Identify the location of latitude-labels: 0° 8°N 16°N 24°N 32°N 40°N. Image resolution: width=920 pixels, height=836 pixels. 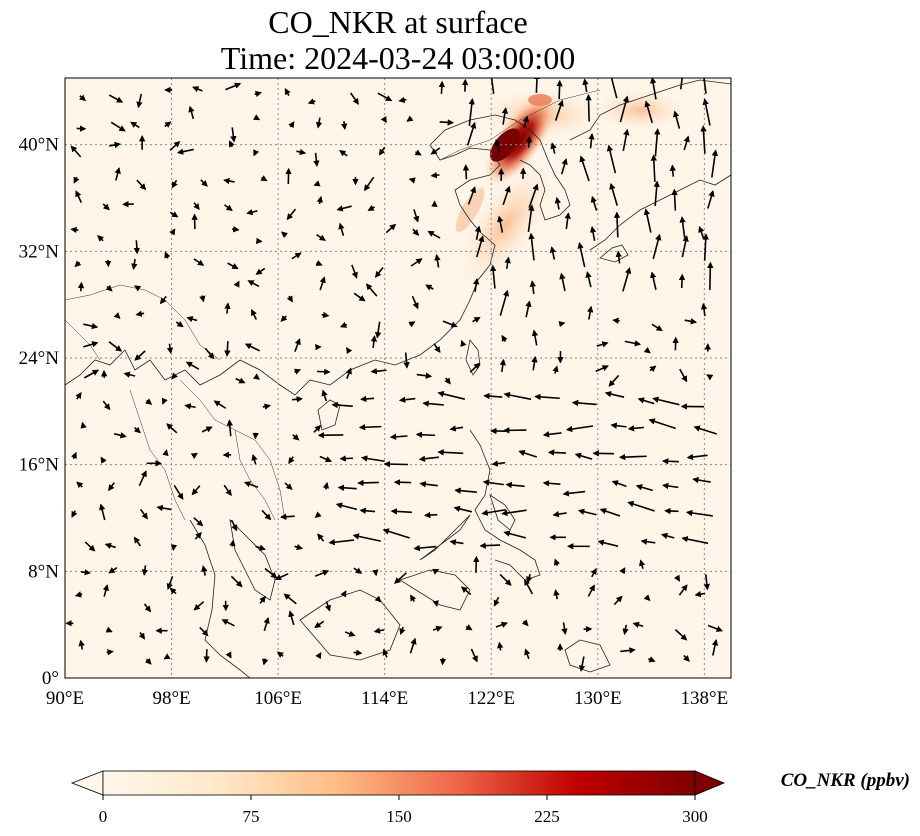
(39, 412).